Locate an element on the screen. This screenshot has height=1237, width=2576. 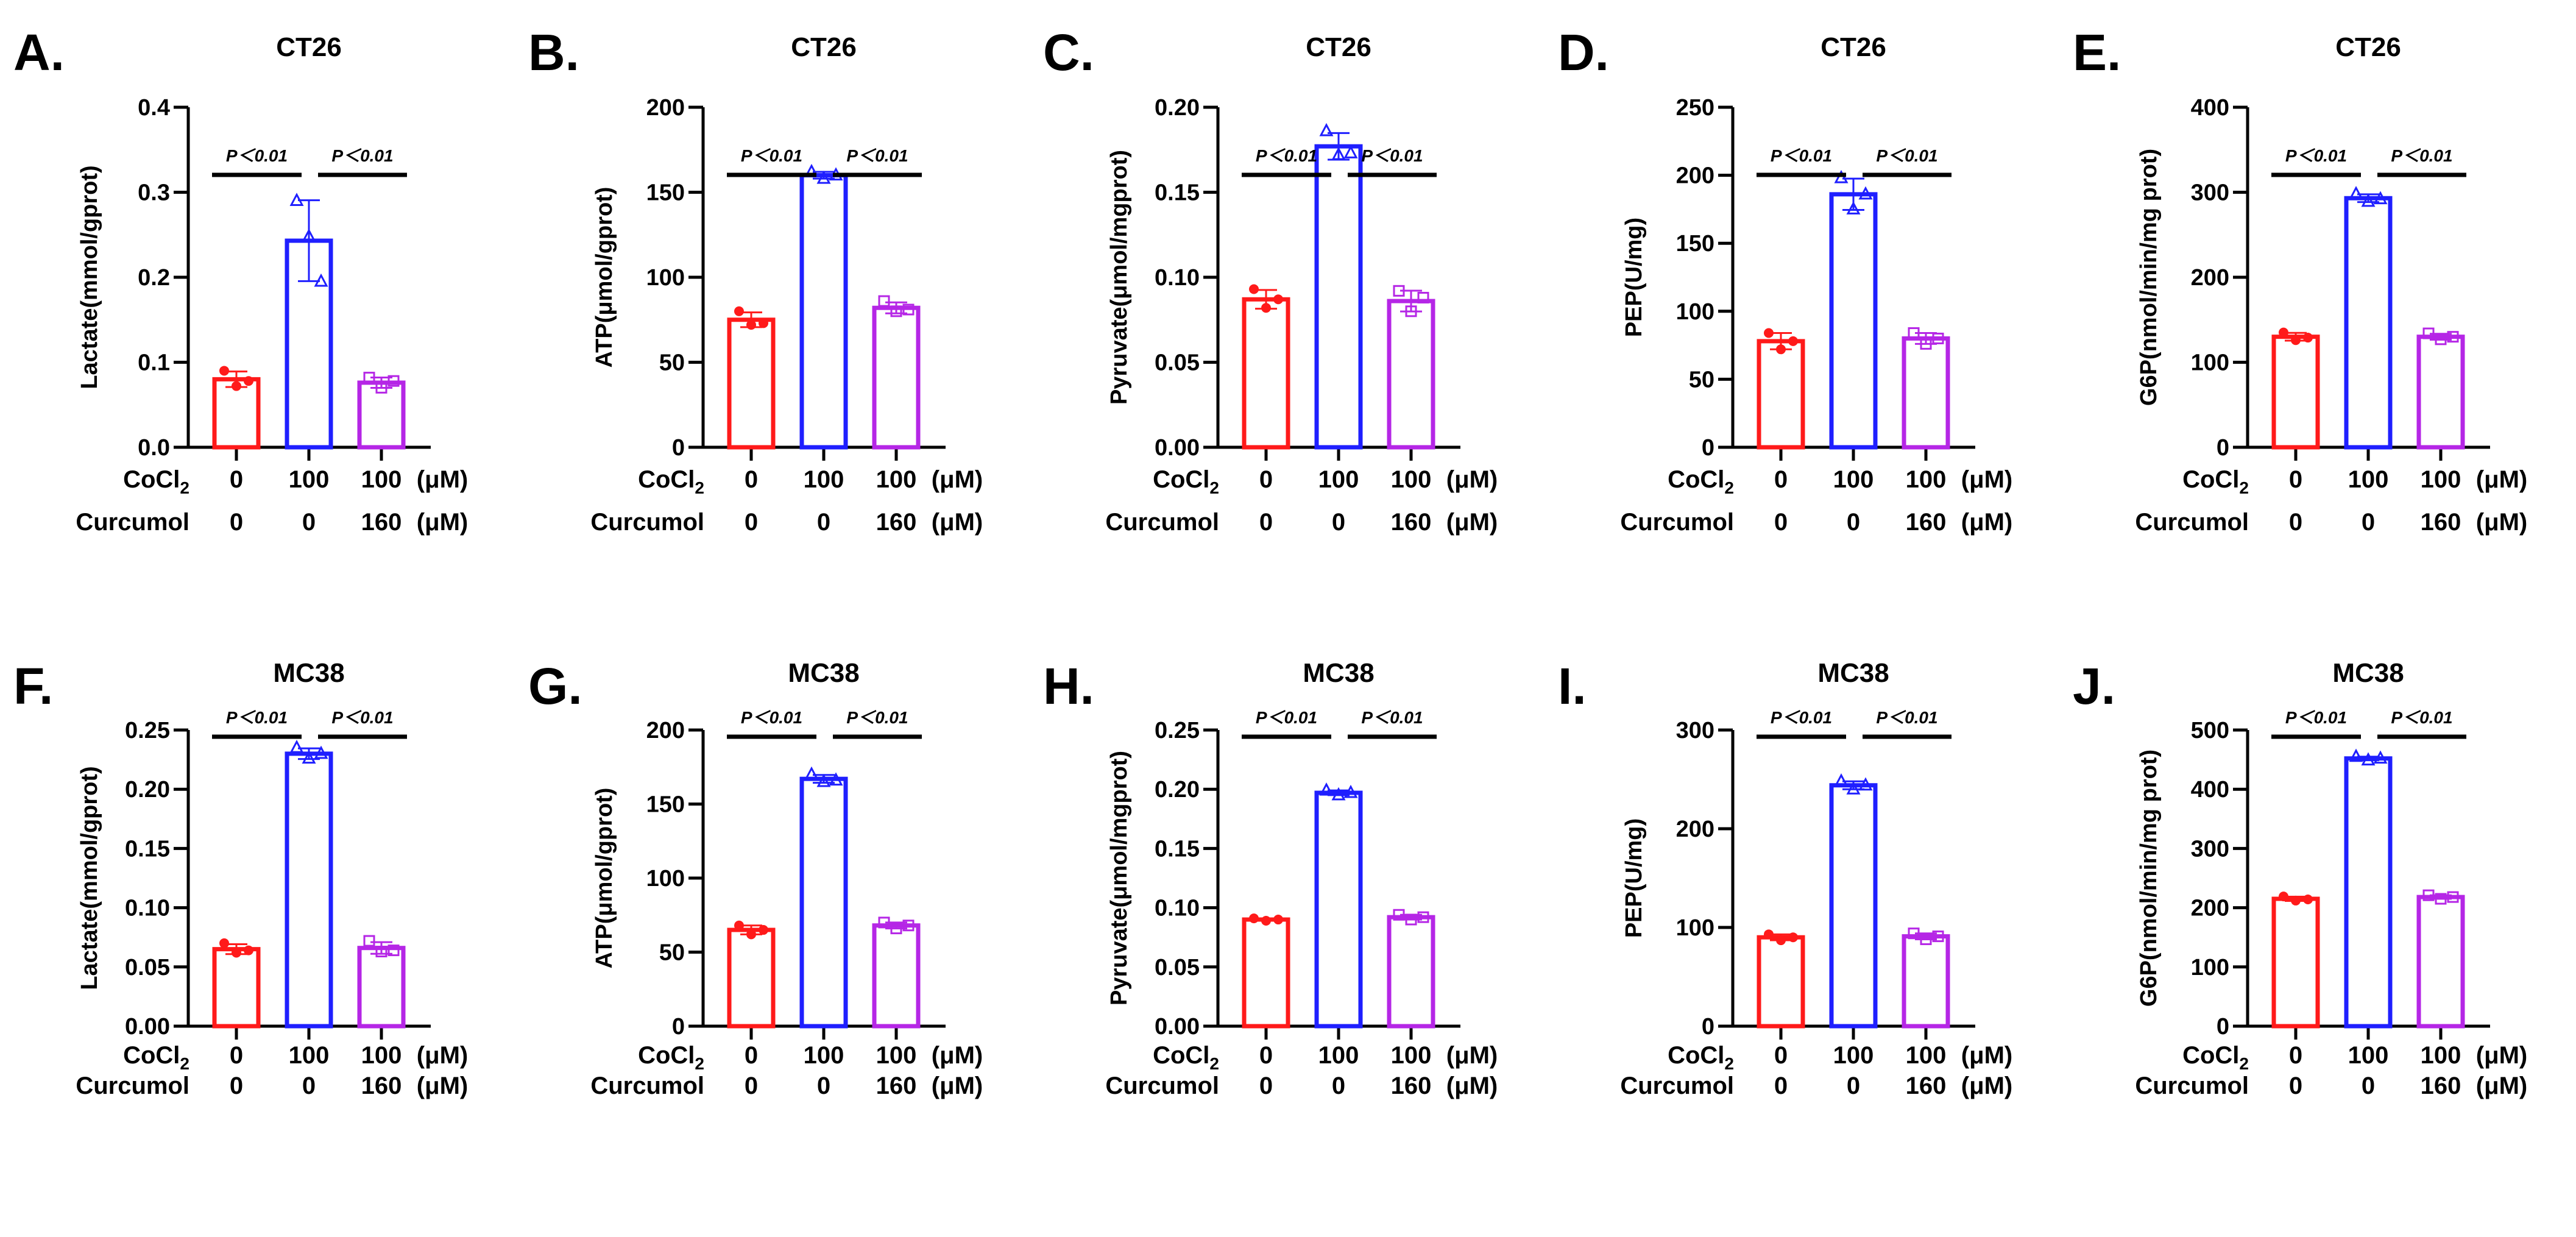
y-axis-label: PEP(U/mg) is located at coordinates (1634, 878).